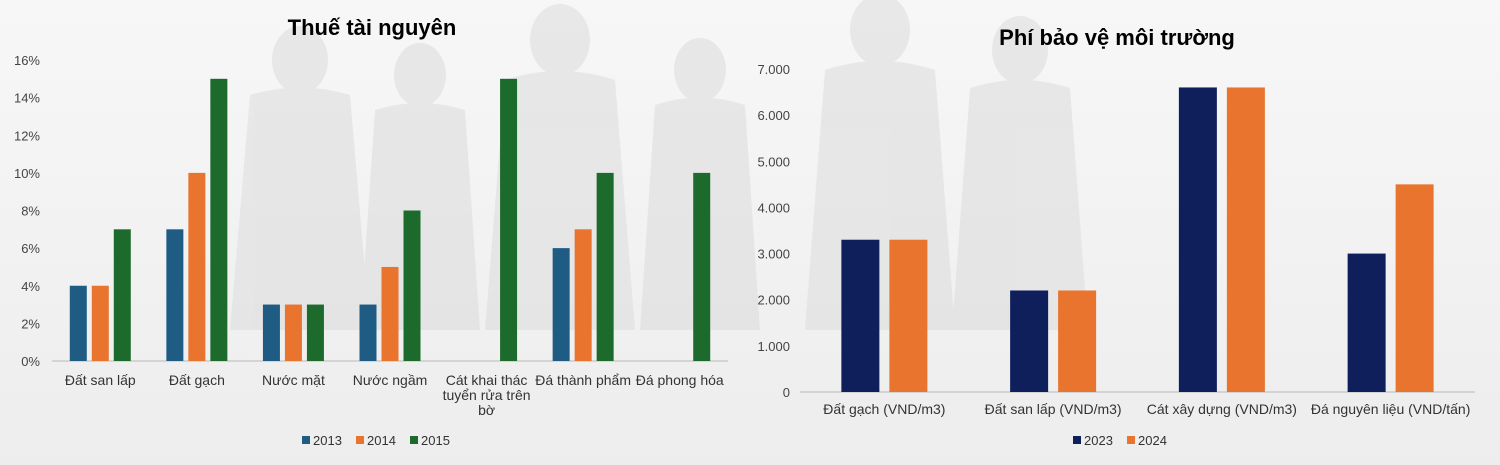 This screenshot has height=465, width=1500. What do you see at coordinates (773, 346) in the screenshot?
I see `y-tick-label: 1.000` at bounding box center [773, 346].